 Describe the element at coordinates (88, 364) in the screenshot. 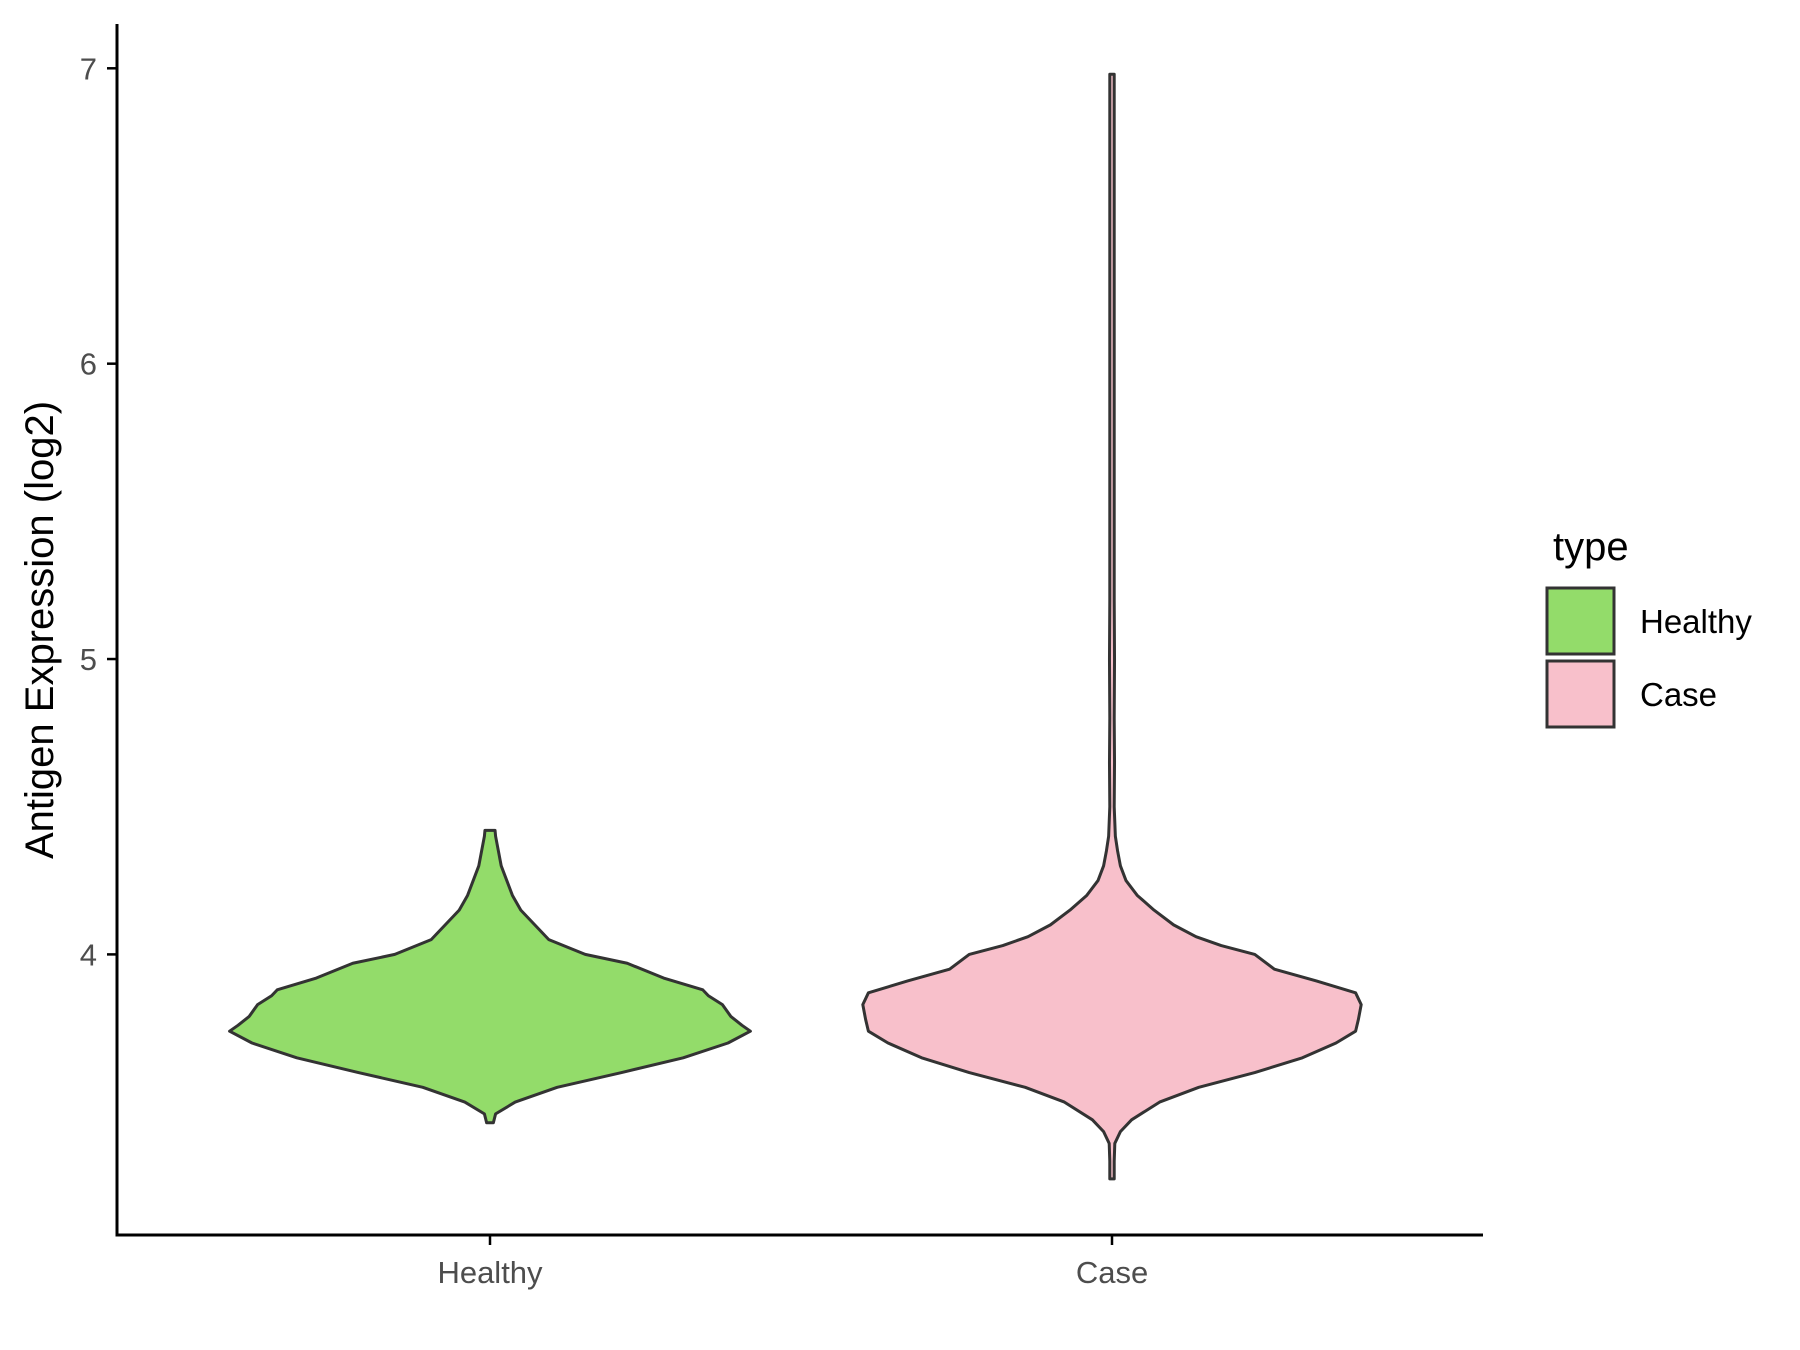

I see `y-tick-label: 6` at that location.